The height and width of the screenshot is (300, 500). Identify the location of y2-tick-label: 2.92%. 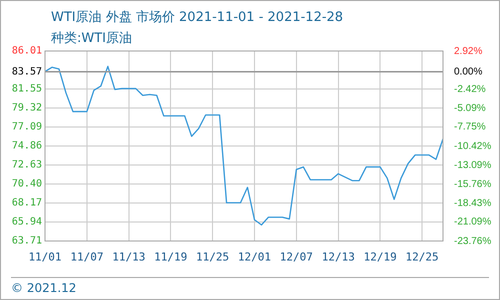
(468, 51).